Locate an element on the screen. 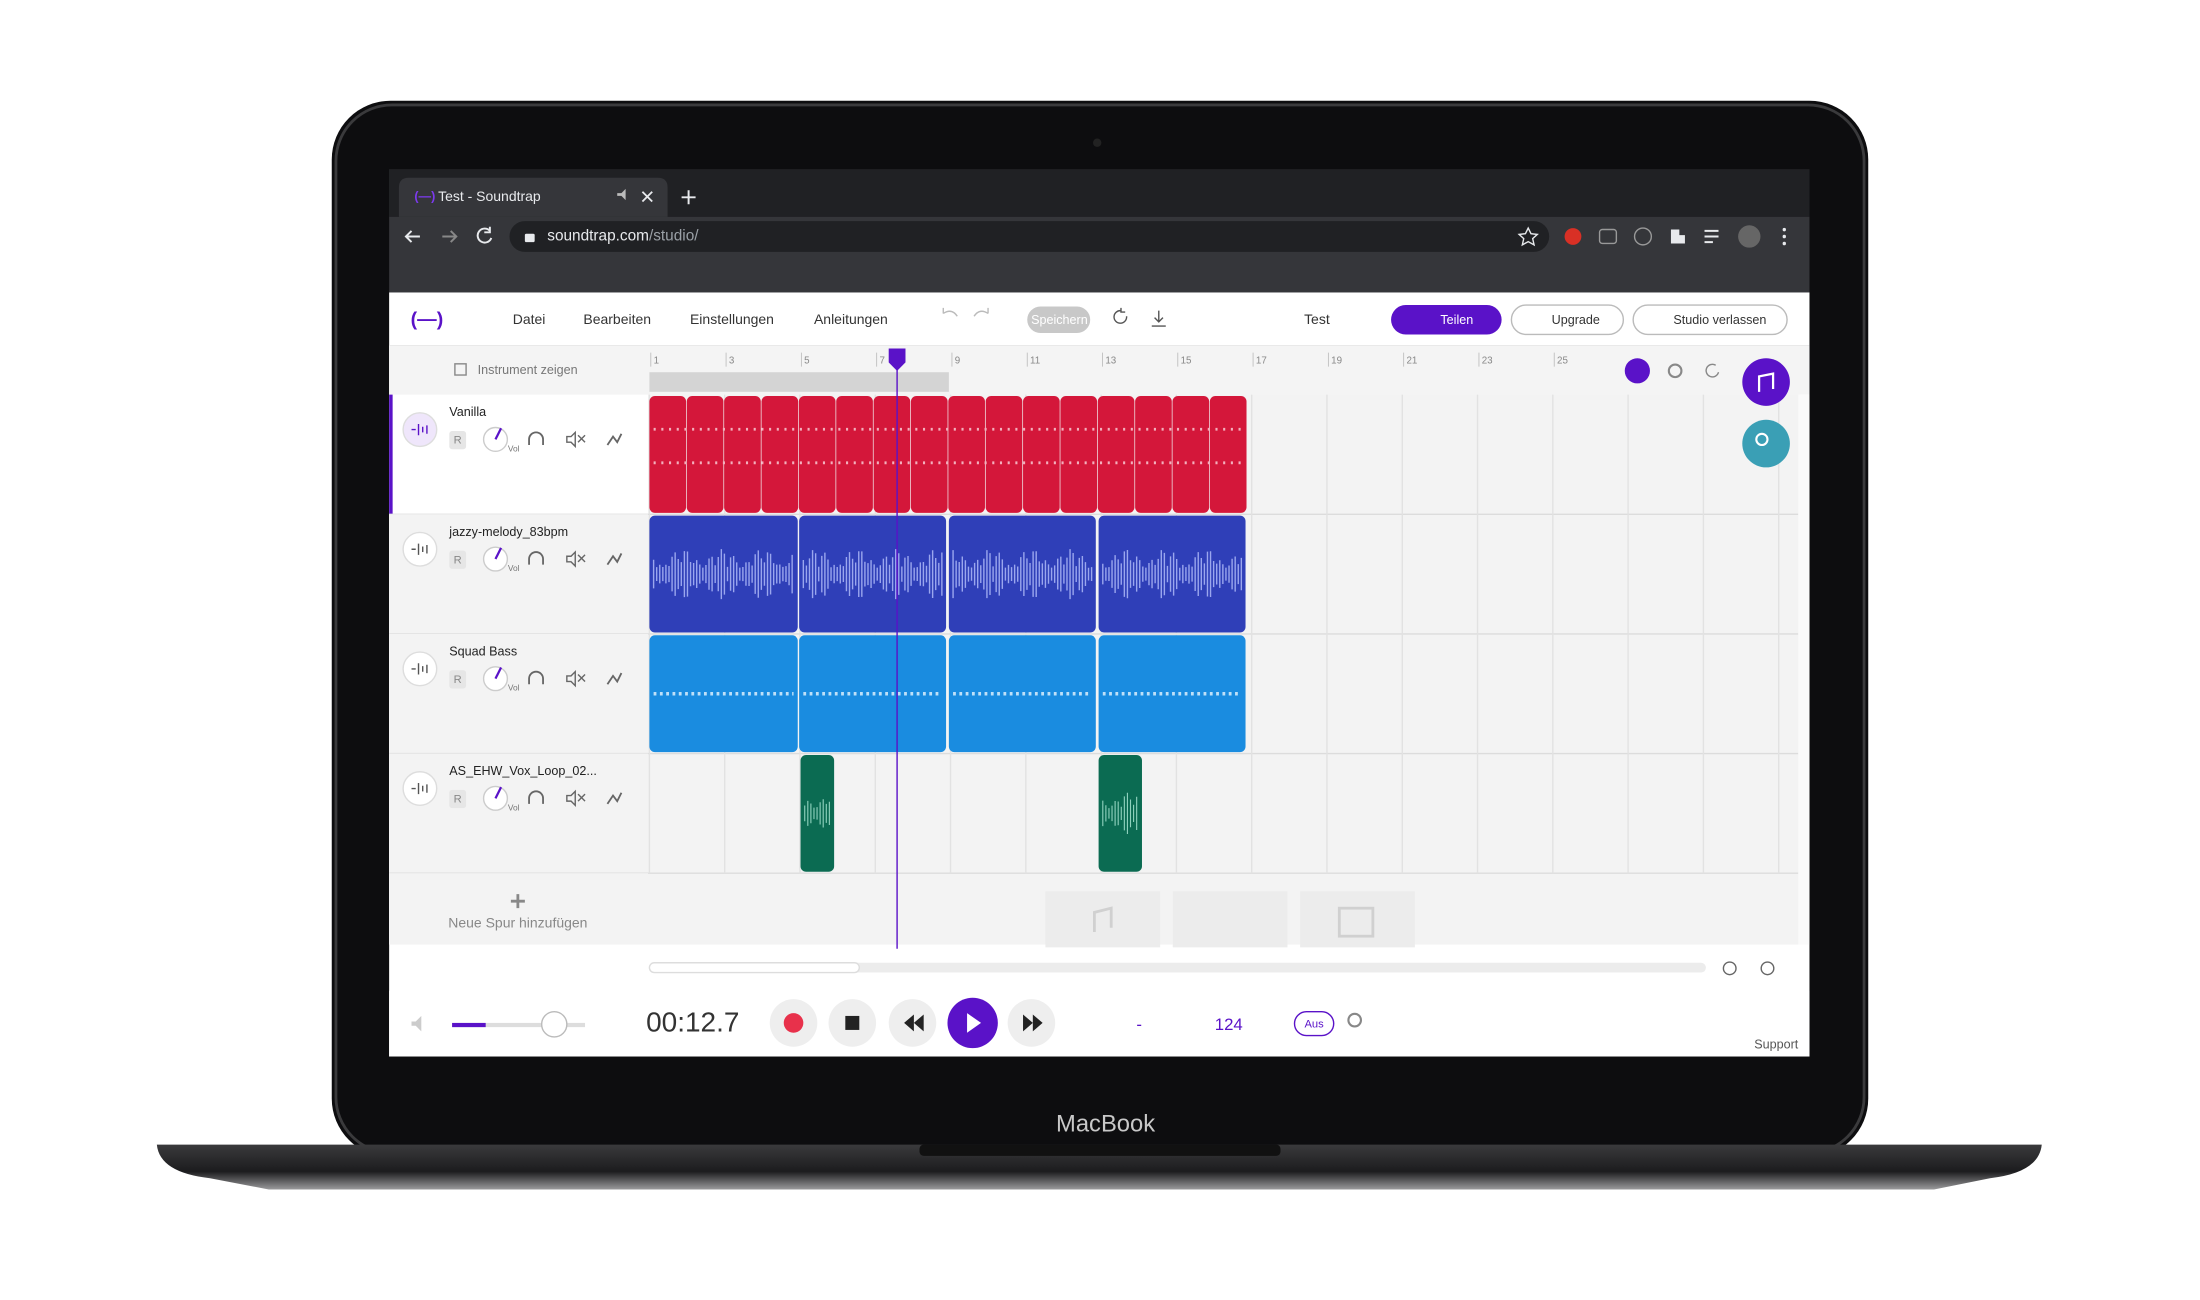 Image resolution: width=2200 pixels, height=1300 pixels. exit-button is located at coordinates (1710, 320).